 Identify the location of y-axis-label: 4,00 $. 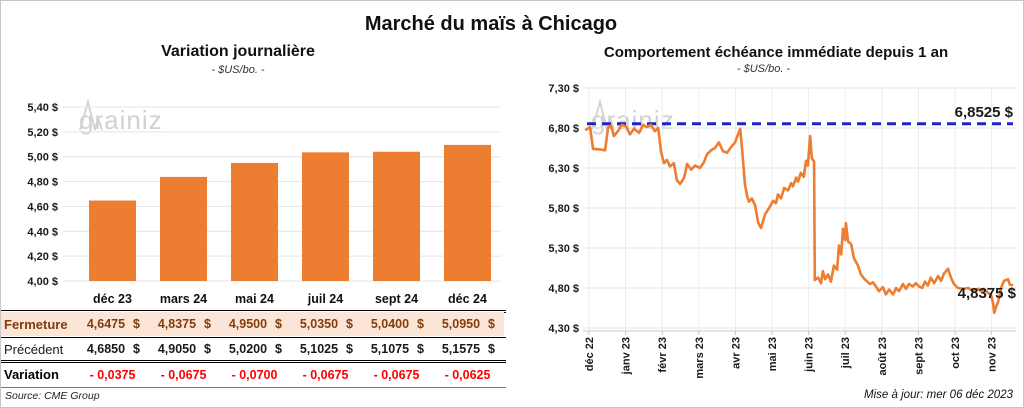
(42, 282).